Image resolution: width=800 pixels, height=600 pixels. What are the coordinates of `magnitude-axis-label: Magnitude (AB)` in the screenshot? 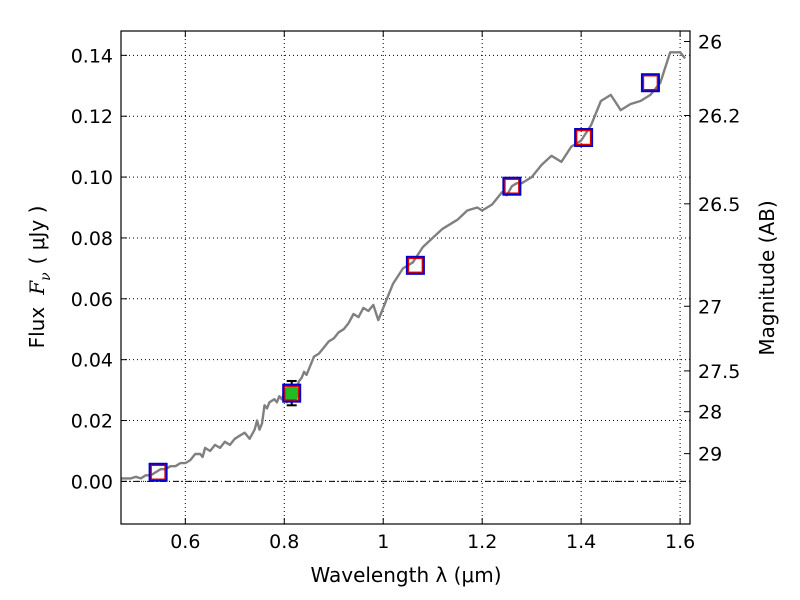 It's located at (767, 277).